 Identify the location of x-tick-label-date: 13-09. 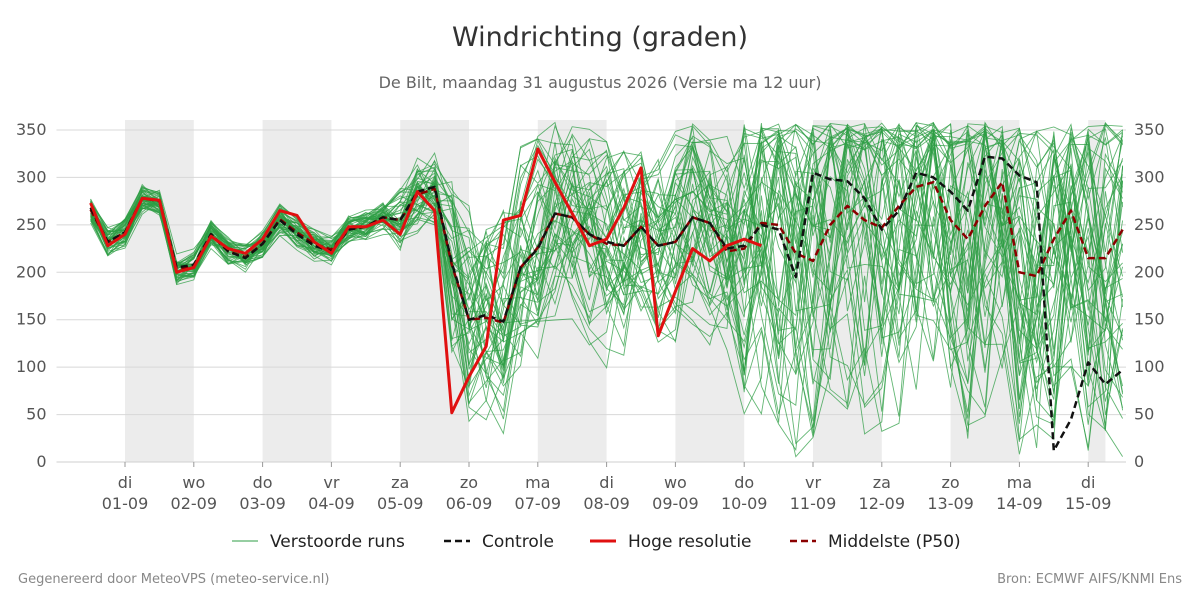
(950, 503).